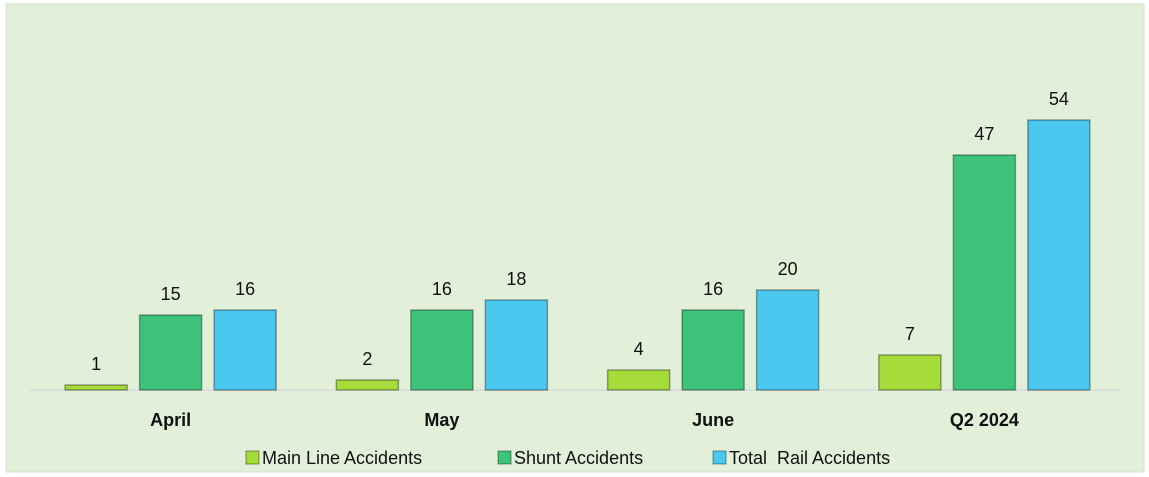 The height and width of the screenshot is (477, 1149). What do you see at coordinates (441, 420) in the screenshot?
I see `x-tick-label: May` at bounding box center [441, 420].